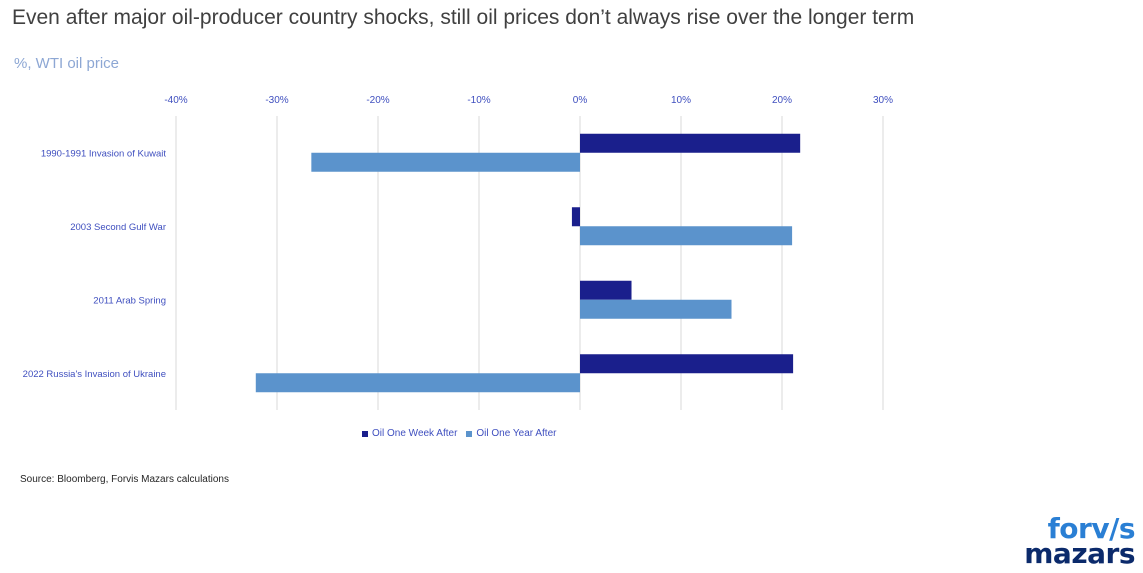 Image resolution: width=1143 pixels, height=573 pixels. Describe the element at coordinates (67, 63) in the screenshot. I see `chart-subtitle: %, WTI oil price` at that location.